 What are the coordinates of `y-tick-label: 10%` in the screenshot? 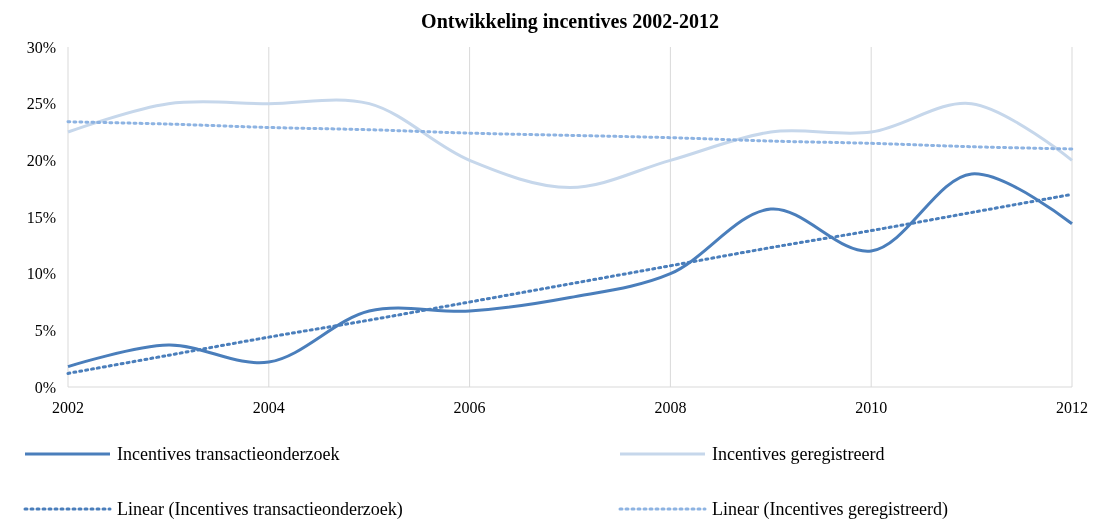 It's located at (41, 274).